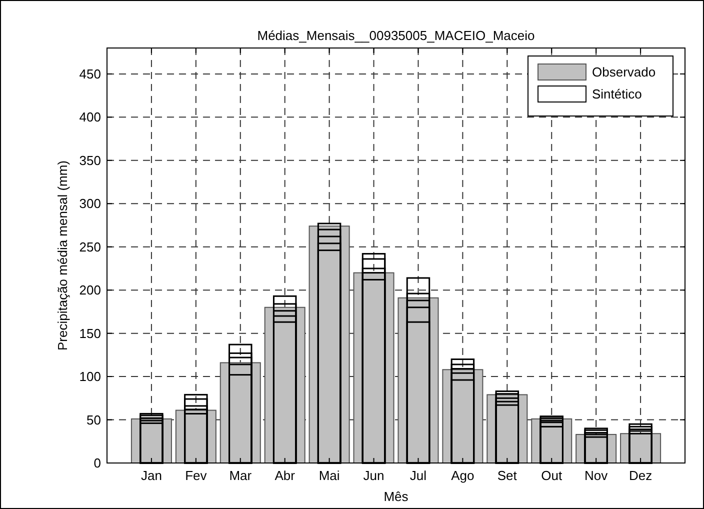 This screenshot has width=704, height=509. What do you see at coordinates (62, 255) in the screenshot?
I see `y-axis-title: Precipitação média mensal (mm)` at bounding box center [62, 255].